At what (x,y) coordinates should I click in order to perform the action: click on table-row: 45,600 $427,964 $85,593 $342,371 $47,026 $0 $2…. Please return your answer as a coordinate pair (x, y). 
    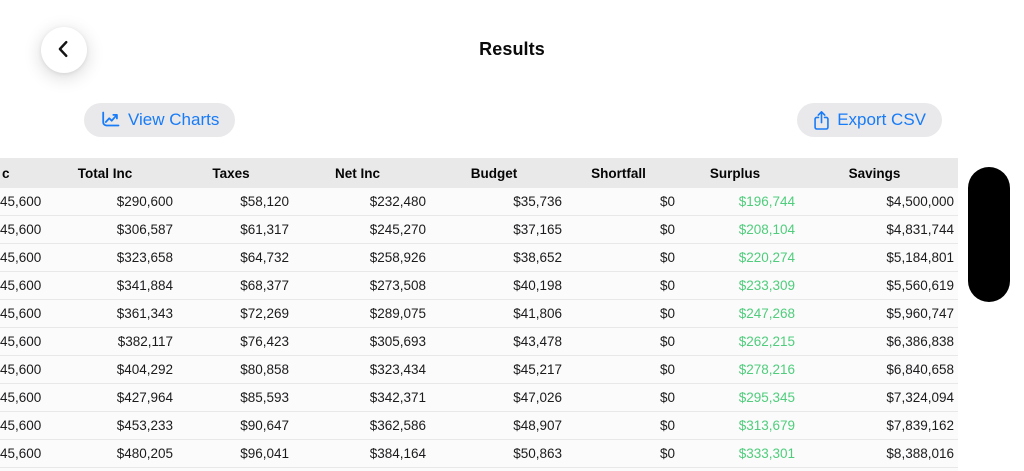
    Looking at the image, I should click on (479, 398).